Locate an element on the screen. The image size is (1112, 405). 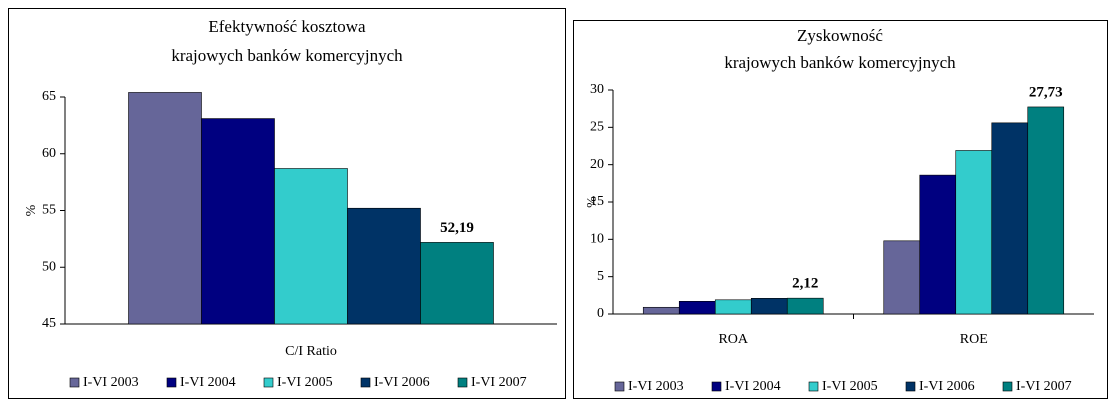
y-tick-label: 0 is located at coordinates (600, 313).